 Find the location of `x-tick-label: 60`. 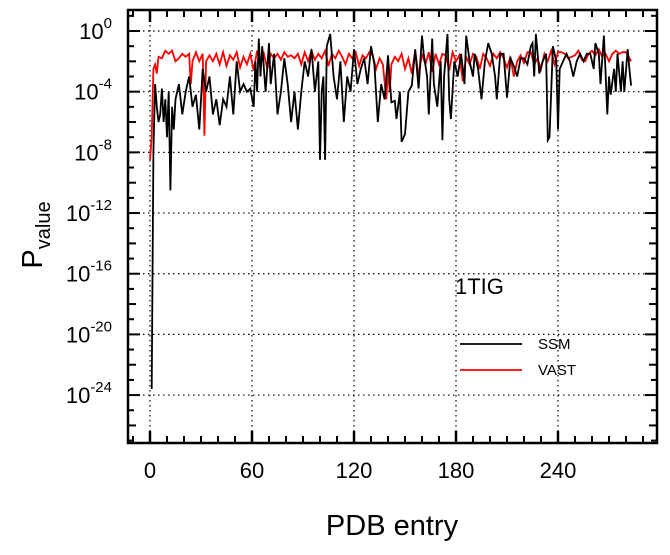

x-tick-label: 60 is located at coordinates (252, 470).